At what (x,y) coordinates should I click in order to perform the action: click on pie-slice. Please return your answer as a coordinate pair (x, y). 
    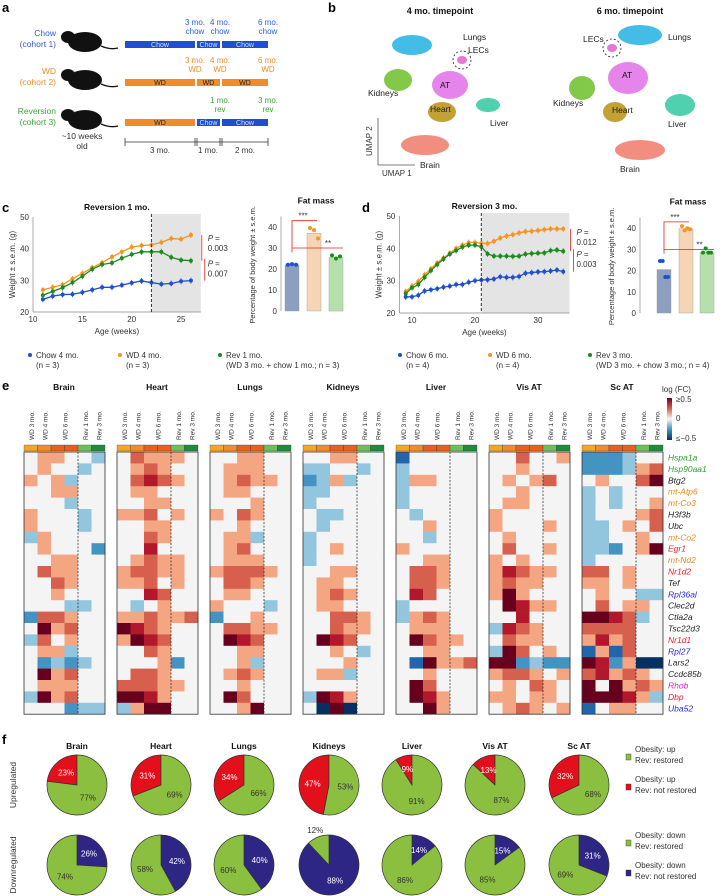
    Looking at the image, I should click on (92, 851).